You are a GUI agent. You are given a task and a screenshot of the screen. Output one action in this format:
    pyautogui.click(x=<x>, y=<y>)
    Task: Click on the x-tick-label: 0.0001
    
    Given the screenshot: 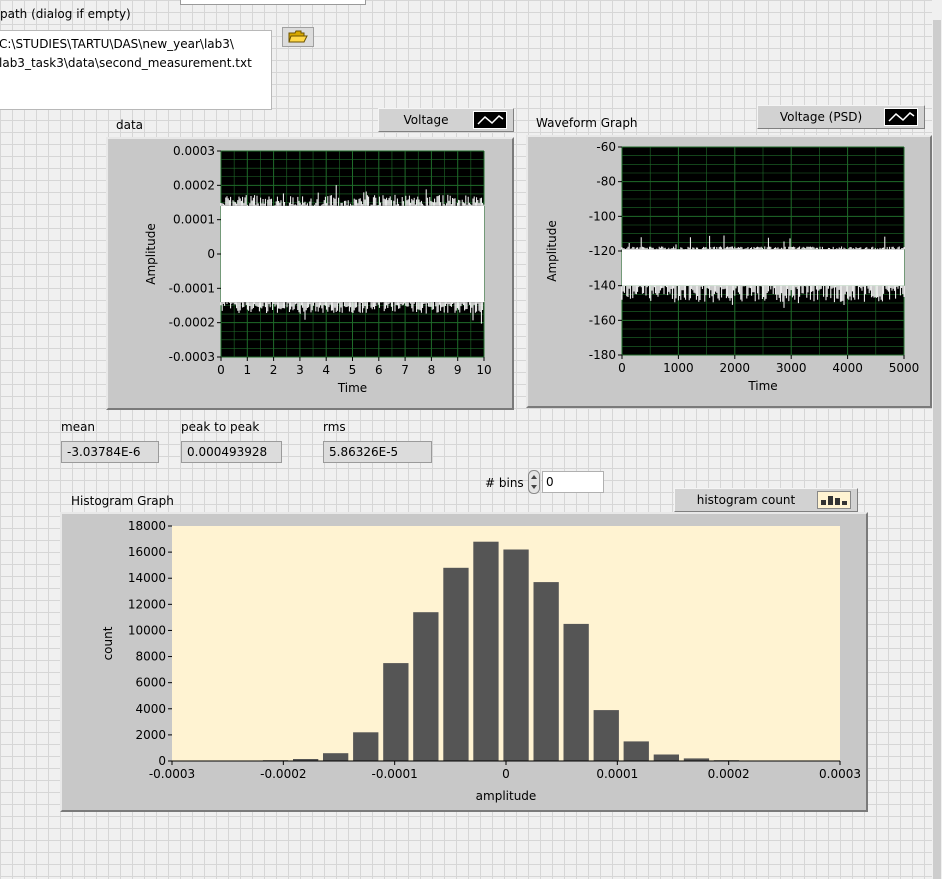 What is the action you would take?
    pyautogui.click(x=617, y=774)
    